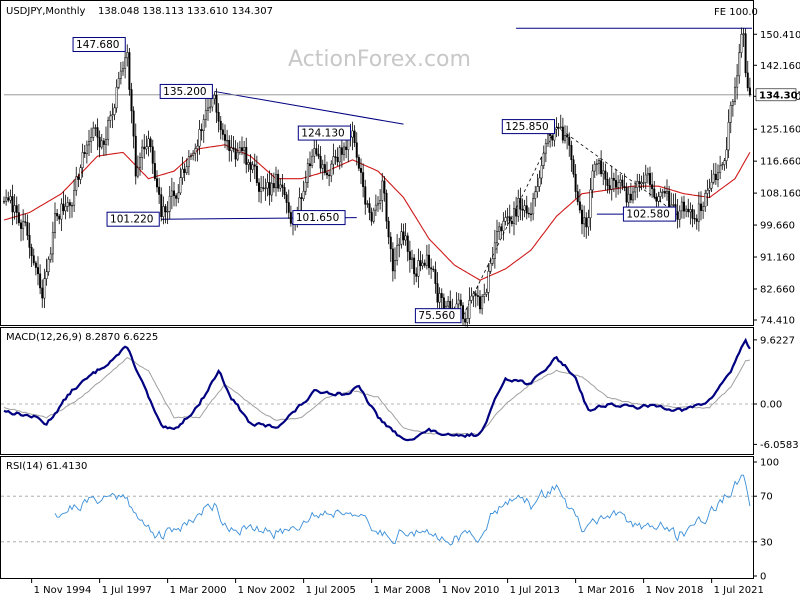 This screenshot has width=800, height=600. What do you see at coordinates (377, 396) in the screenshot?
I see `macd-signal-line` at bounding box center [377, 396].